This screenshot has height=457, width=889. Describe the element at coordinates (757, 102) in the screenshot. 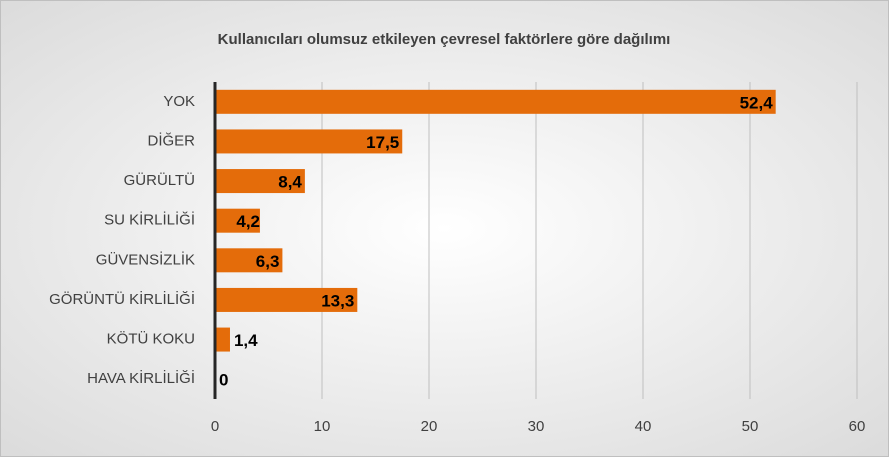

I see `value-label: 52,4` at that location.